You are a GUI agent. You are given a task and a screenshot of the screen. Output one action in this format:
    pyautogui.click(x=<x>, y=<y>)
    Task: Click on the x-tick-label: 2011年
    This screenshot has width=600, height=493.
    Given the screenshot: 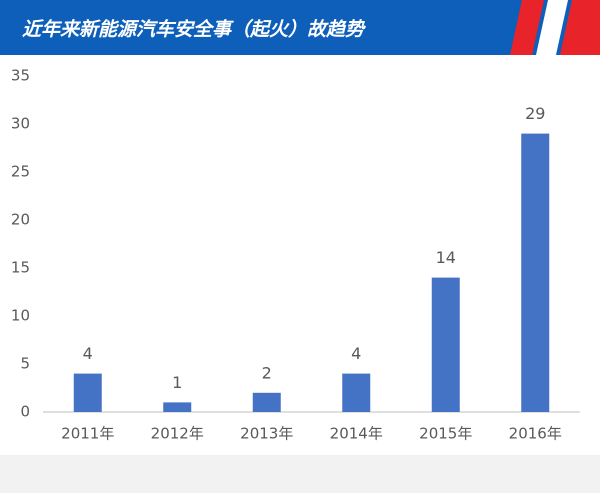 What is the action you would take?
    pyautogui.click(x=87, y=434)
    